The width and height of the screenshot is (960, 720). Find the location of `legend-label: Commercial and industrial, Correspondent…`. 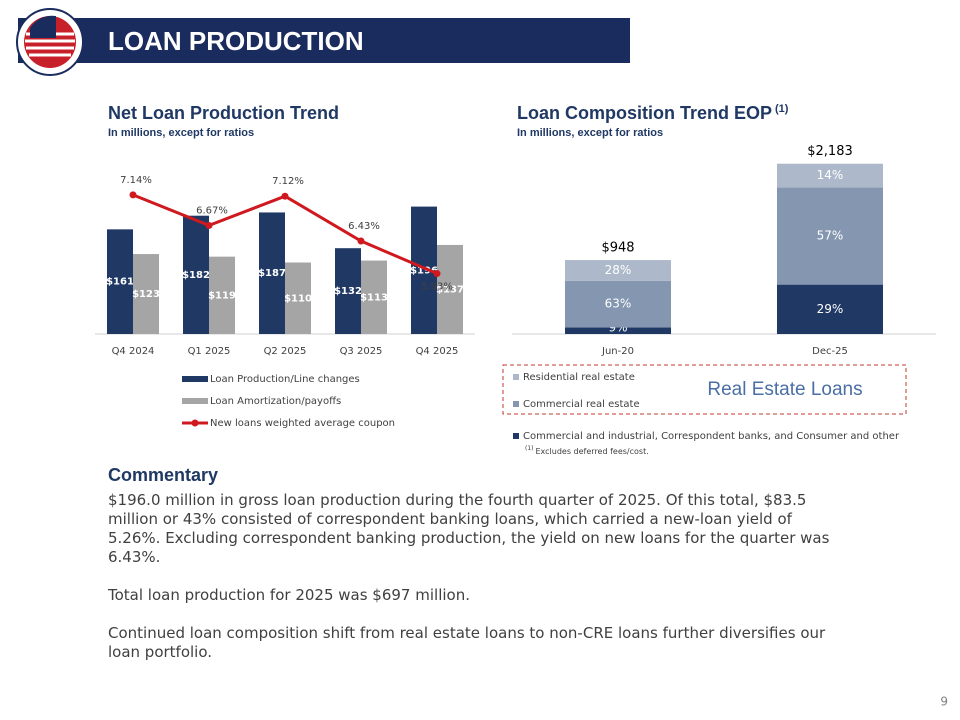

legend-label: Commercial and industrial, Correspondent… is located at coordinates (711, 436).